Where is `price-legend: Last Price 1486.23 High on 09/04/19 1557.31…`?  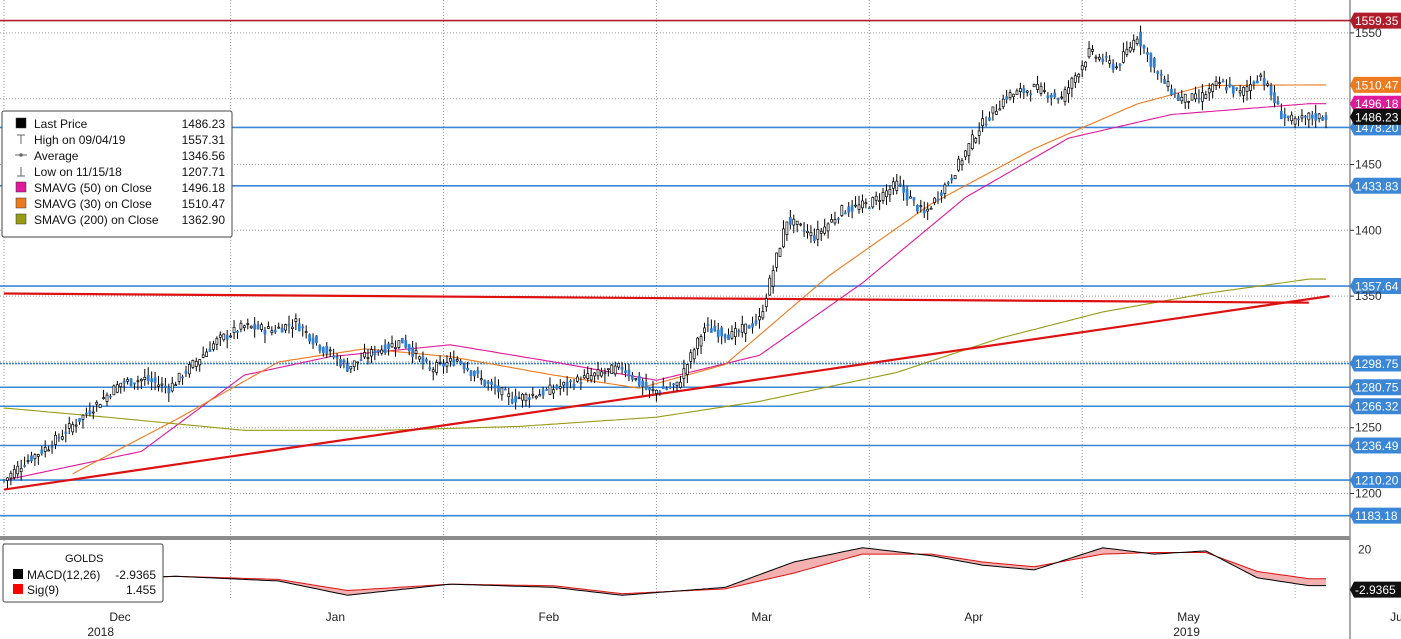 price-legend: Last Price 1486.23 High on 09/04/19 1557.31… is located at coordinates (117, 174).